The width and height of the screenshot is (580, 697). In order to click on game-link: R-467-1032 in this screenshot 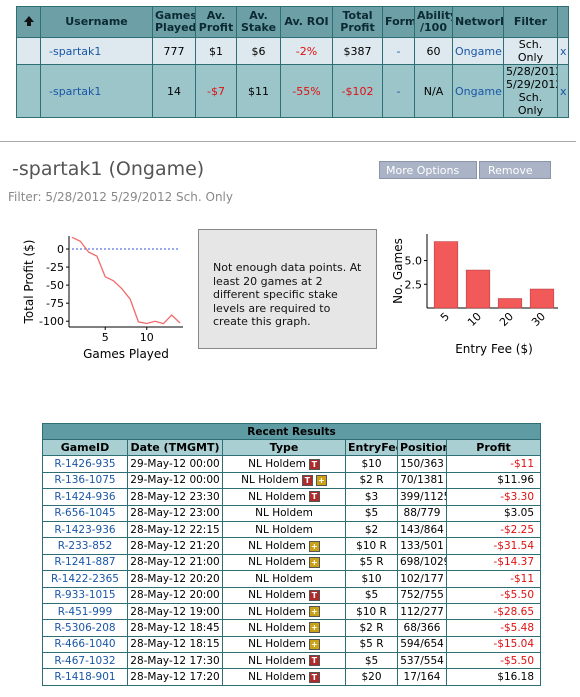, I will do `click(85, 660)`.